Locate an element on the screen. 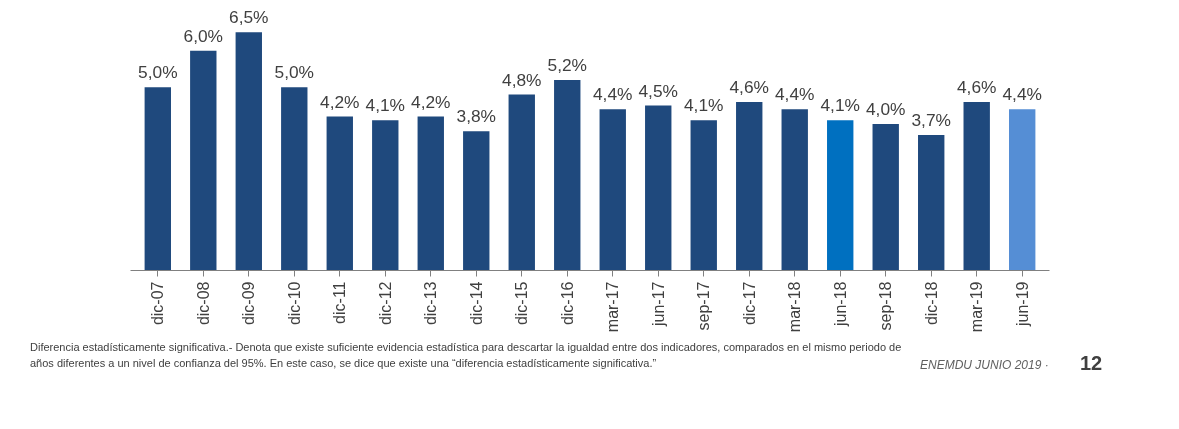  x-tick-label: dic-10 is located at coordinates (294, 303).